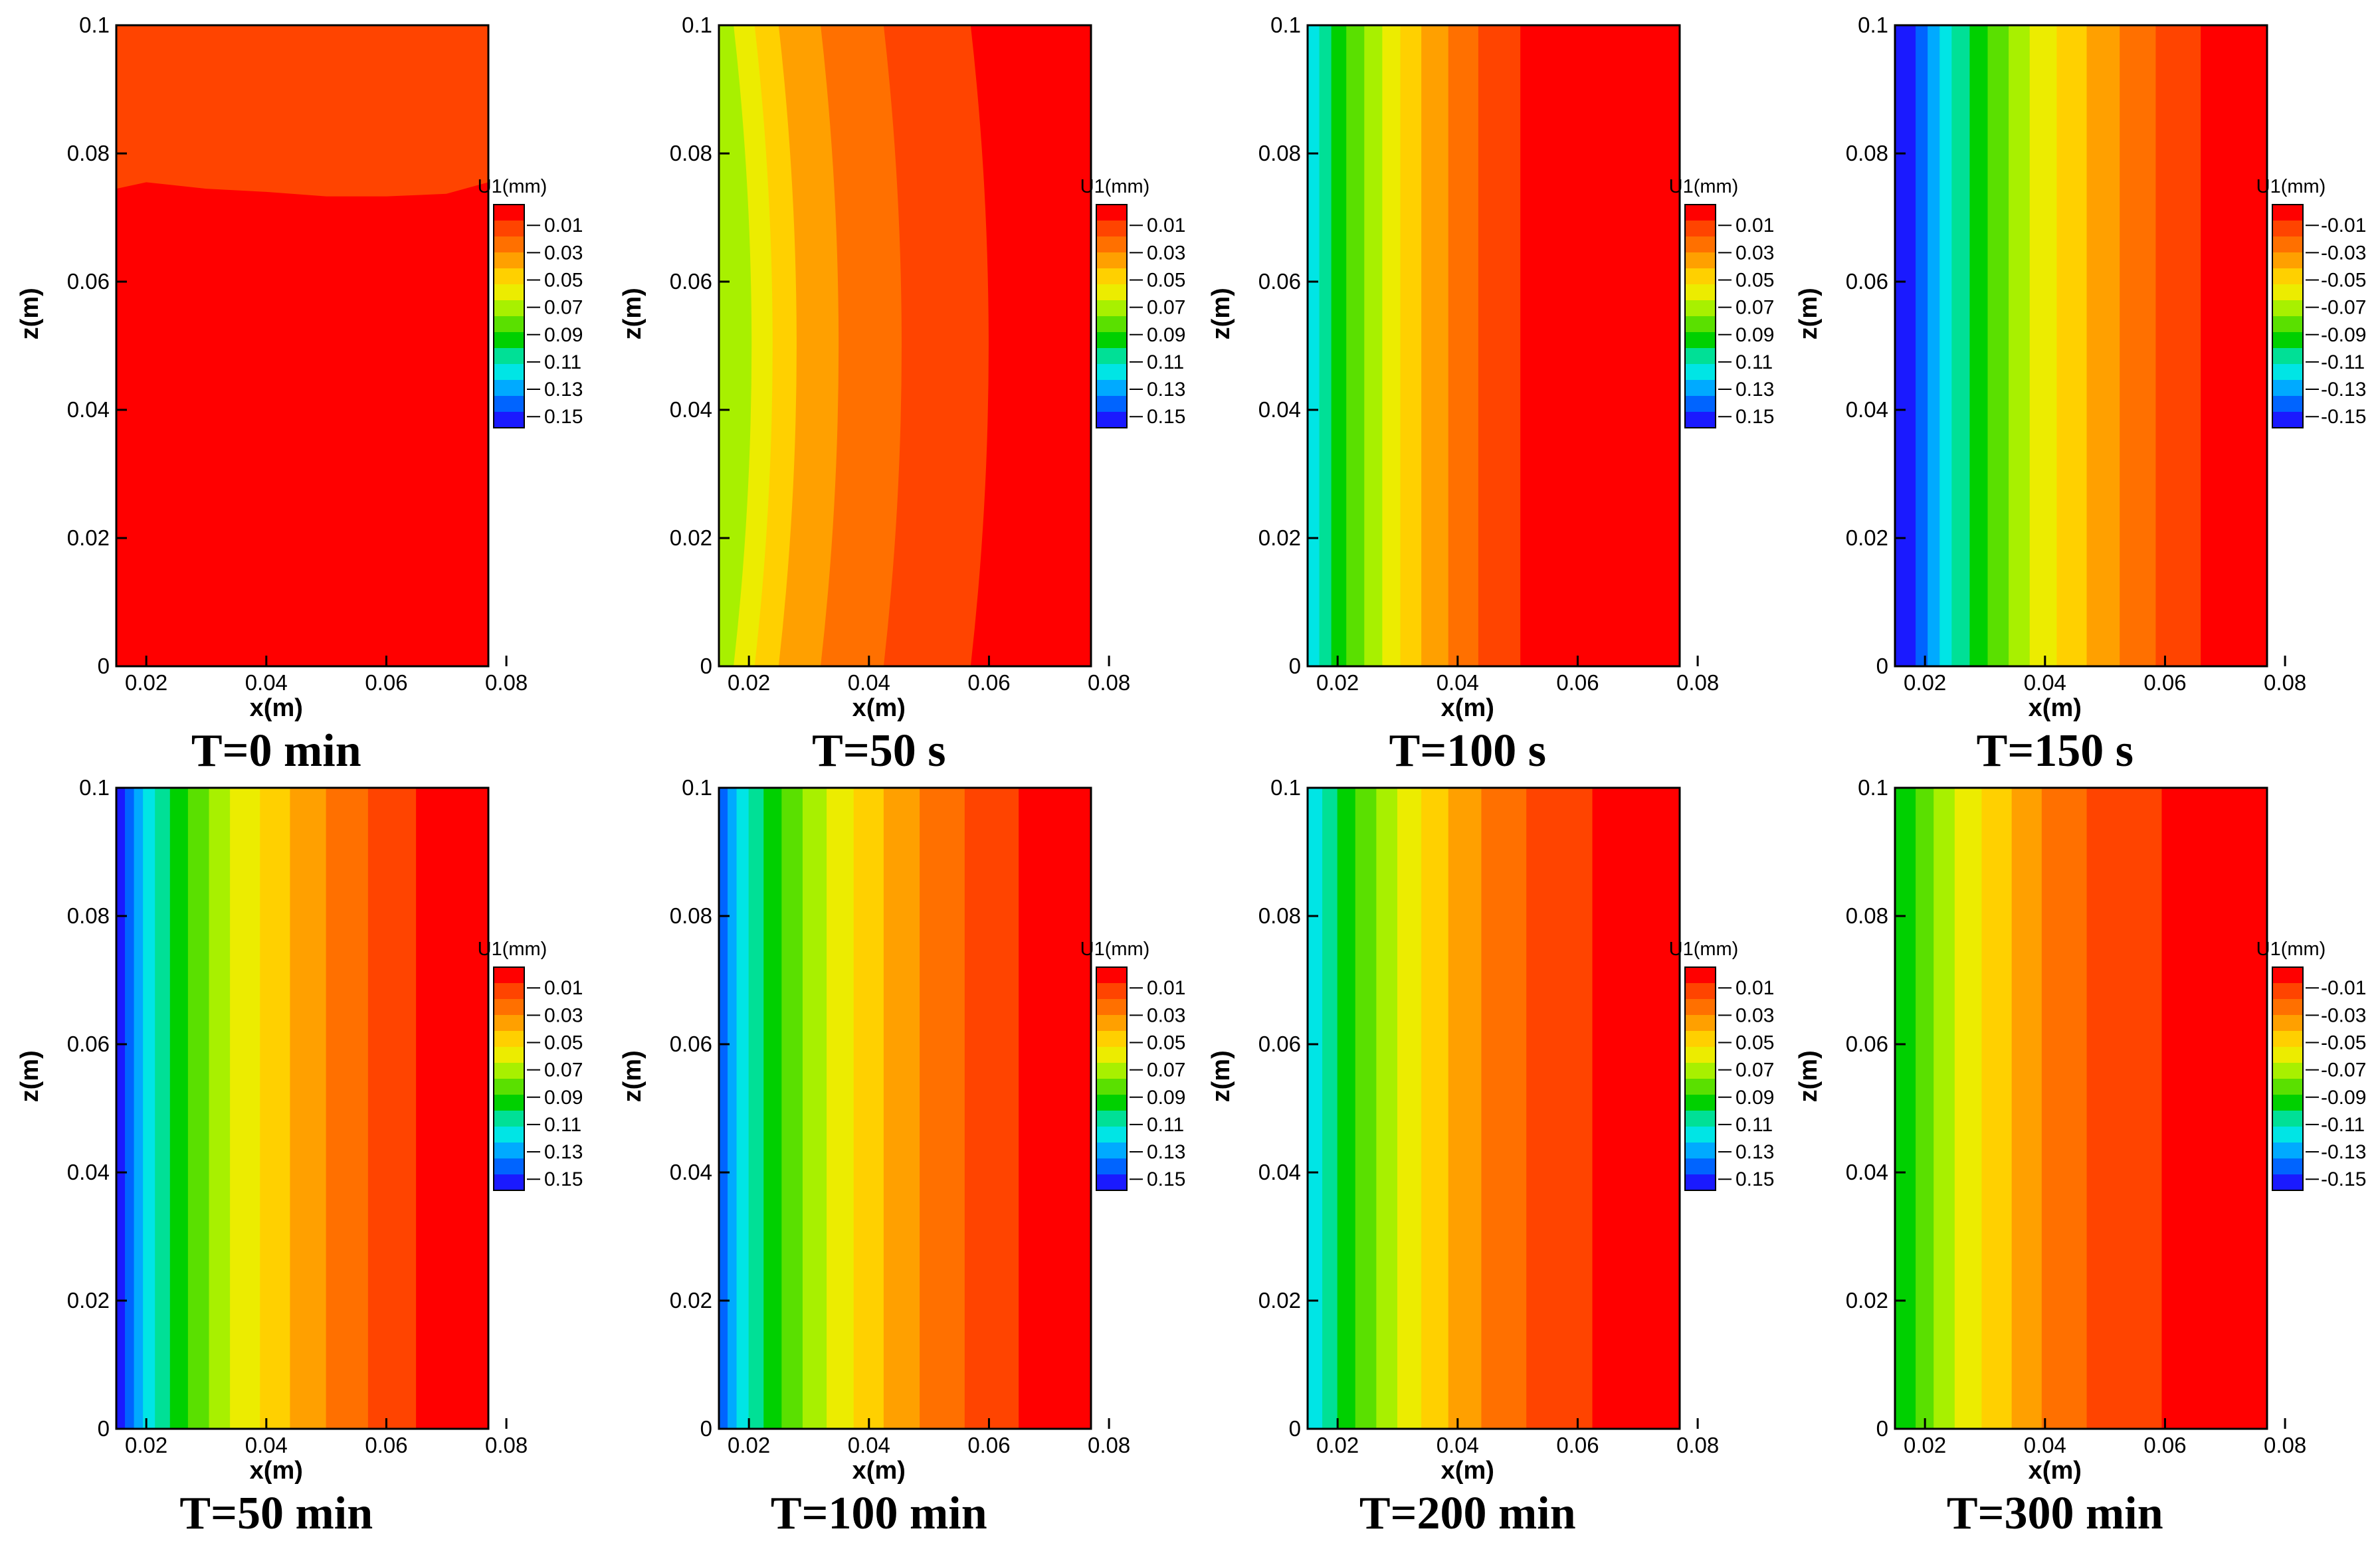 The width and height of the screenshot is (2380, 1561). I want to click on legend-label: 0.13, so click(1166, 1152).